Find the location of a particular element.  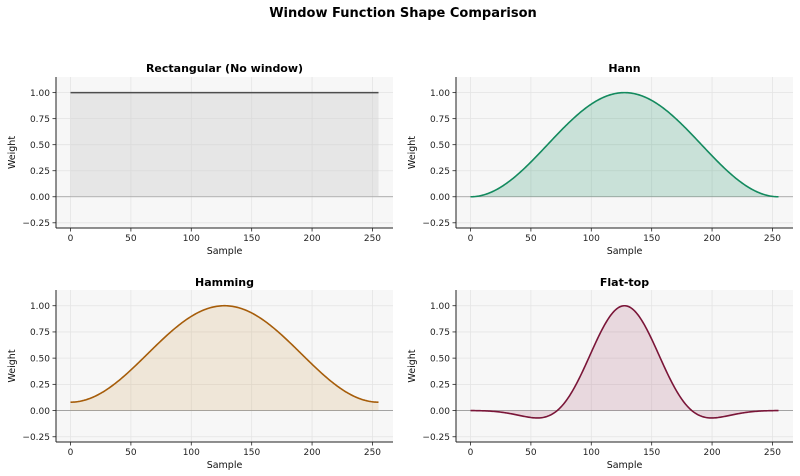

subplot-title: Hamming is located at coordinates (224, 282).